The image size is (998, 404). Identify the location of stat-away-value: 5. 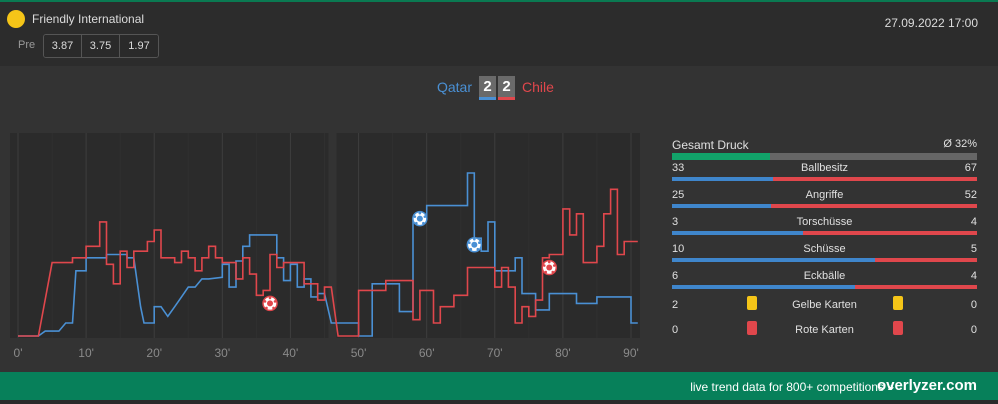
(973, 249).